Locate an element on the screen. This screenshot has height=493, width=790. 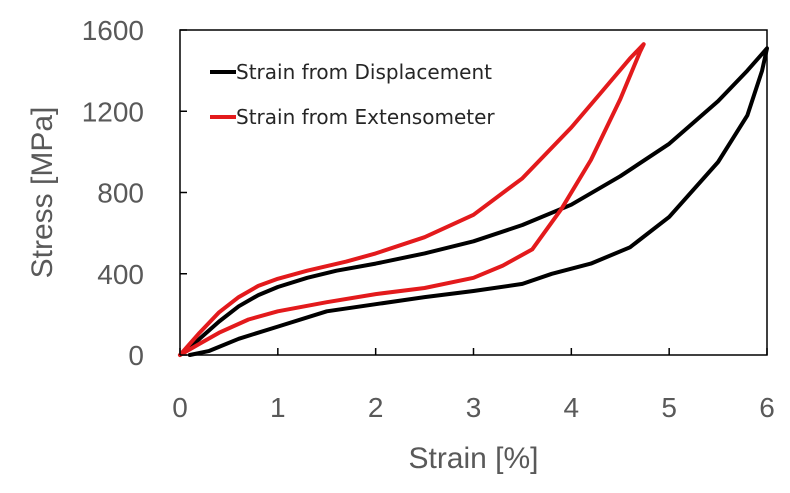
x-tick-label: 6 is located at coordinates (767, 407).